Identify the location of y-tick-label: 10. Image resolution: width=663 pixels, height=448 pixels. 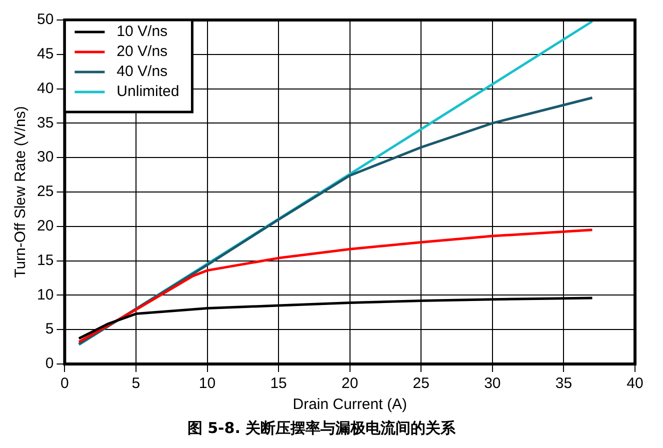
(45, 295).